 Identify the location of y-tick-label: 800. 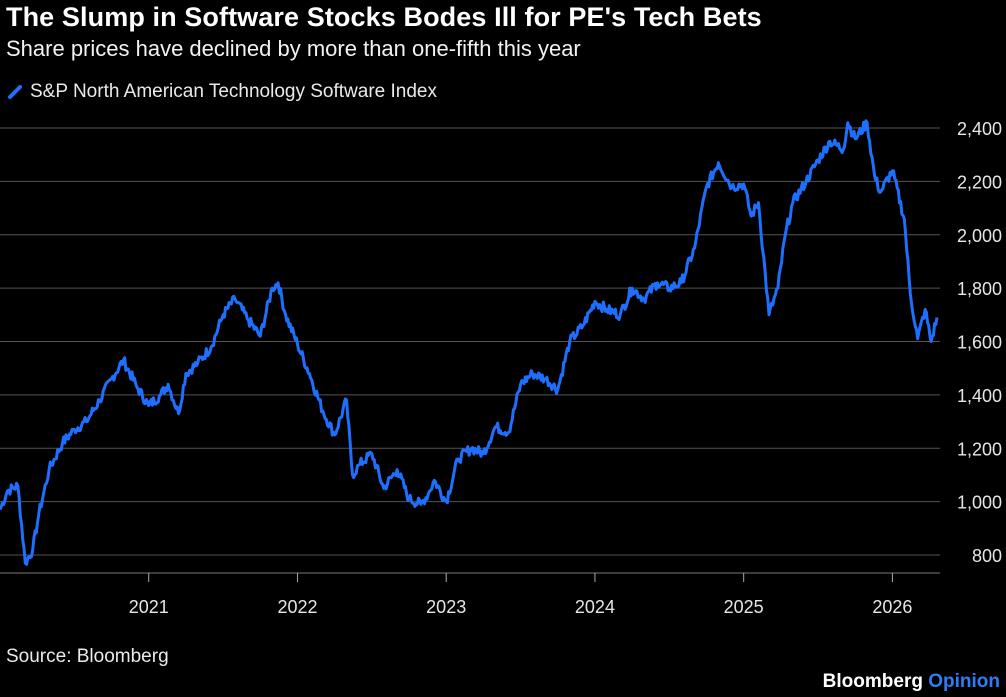
(987, 556).